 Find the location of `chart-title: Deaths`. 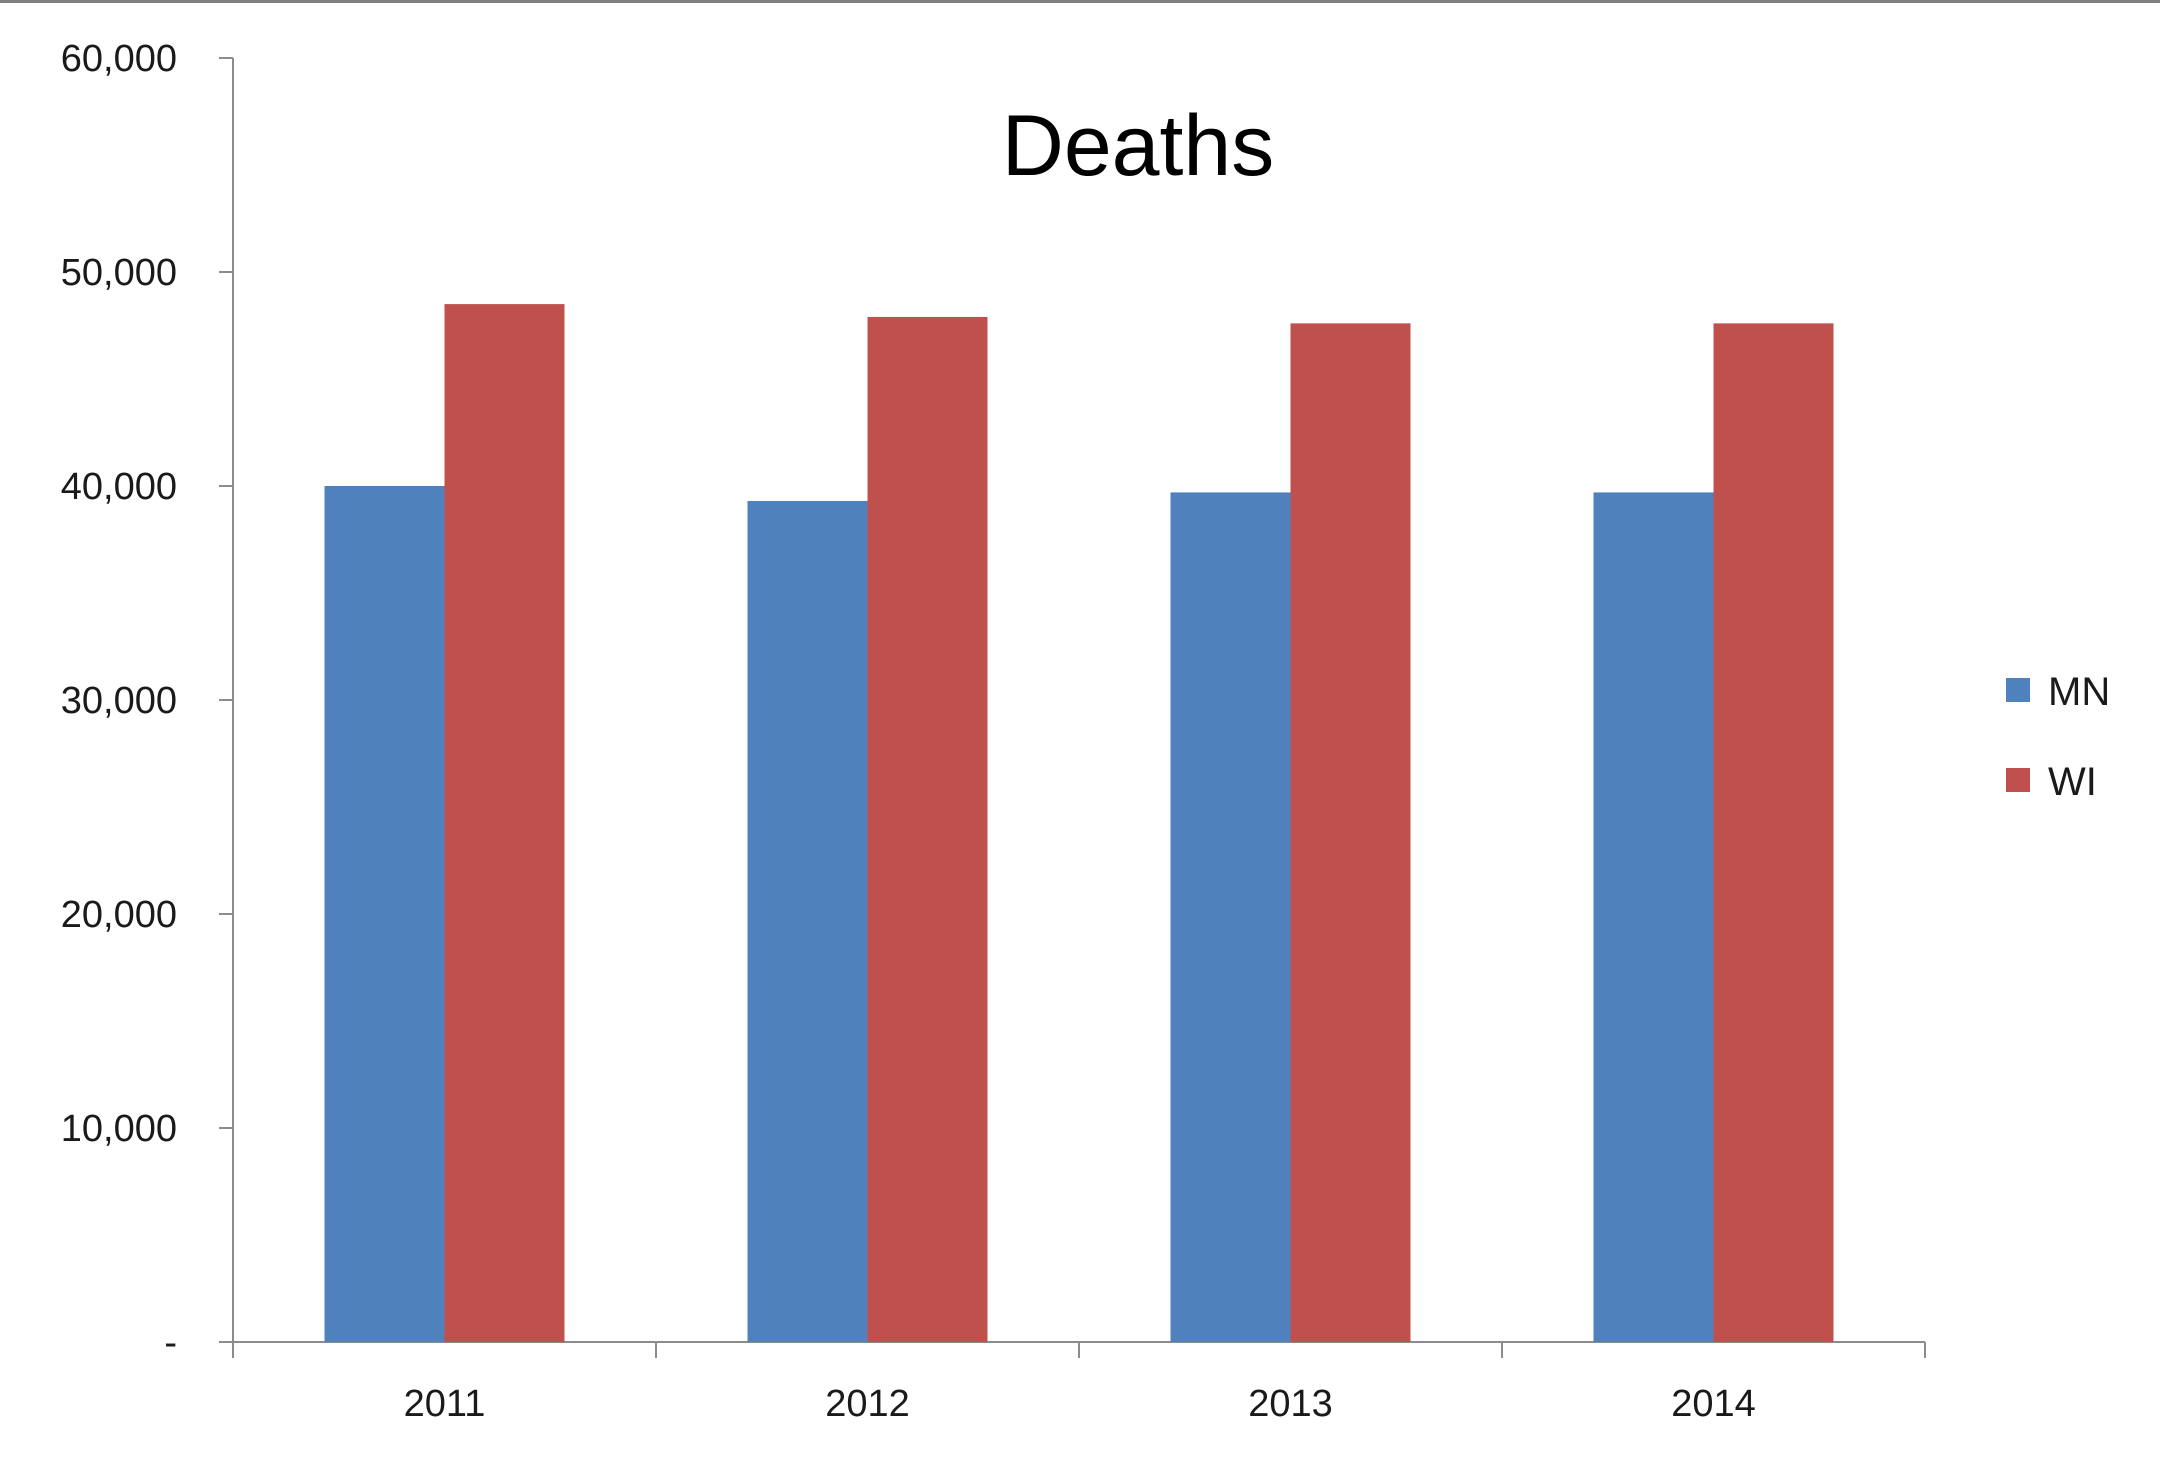

chart-title: Deaths is located at coordinates (1138, 146).